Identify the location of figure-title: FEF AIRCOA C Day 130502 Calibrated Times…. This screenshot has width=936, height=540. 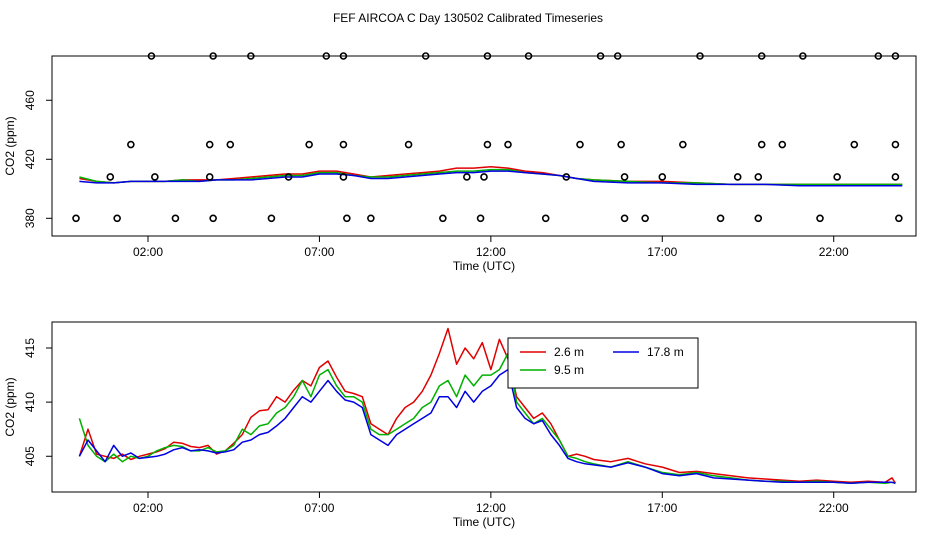
(468, 18).